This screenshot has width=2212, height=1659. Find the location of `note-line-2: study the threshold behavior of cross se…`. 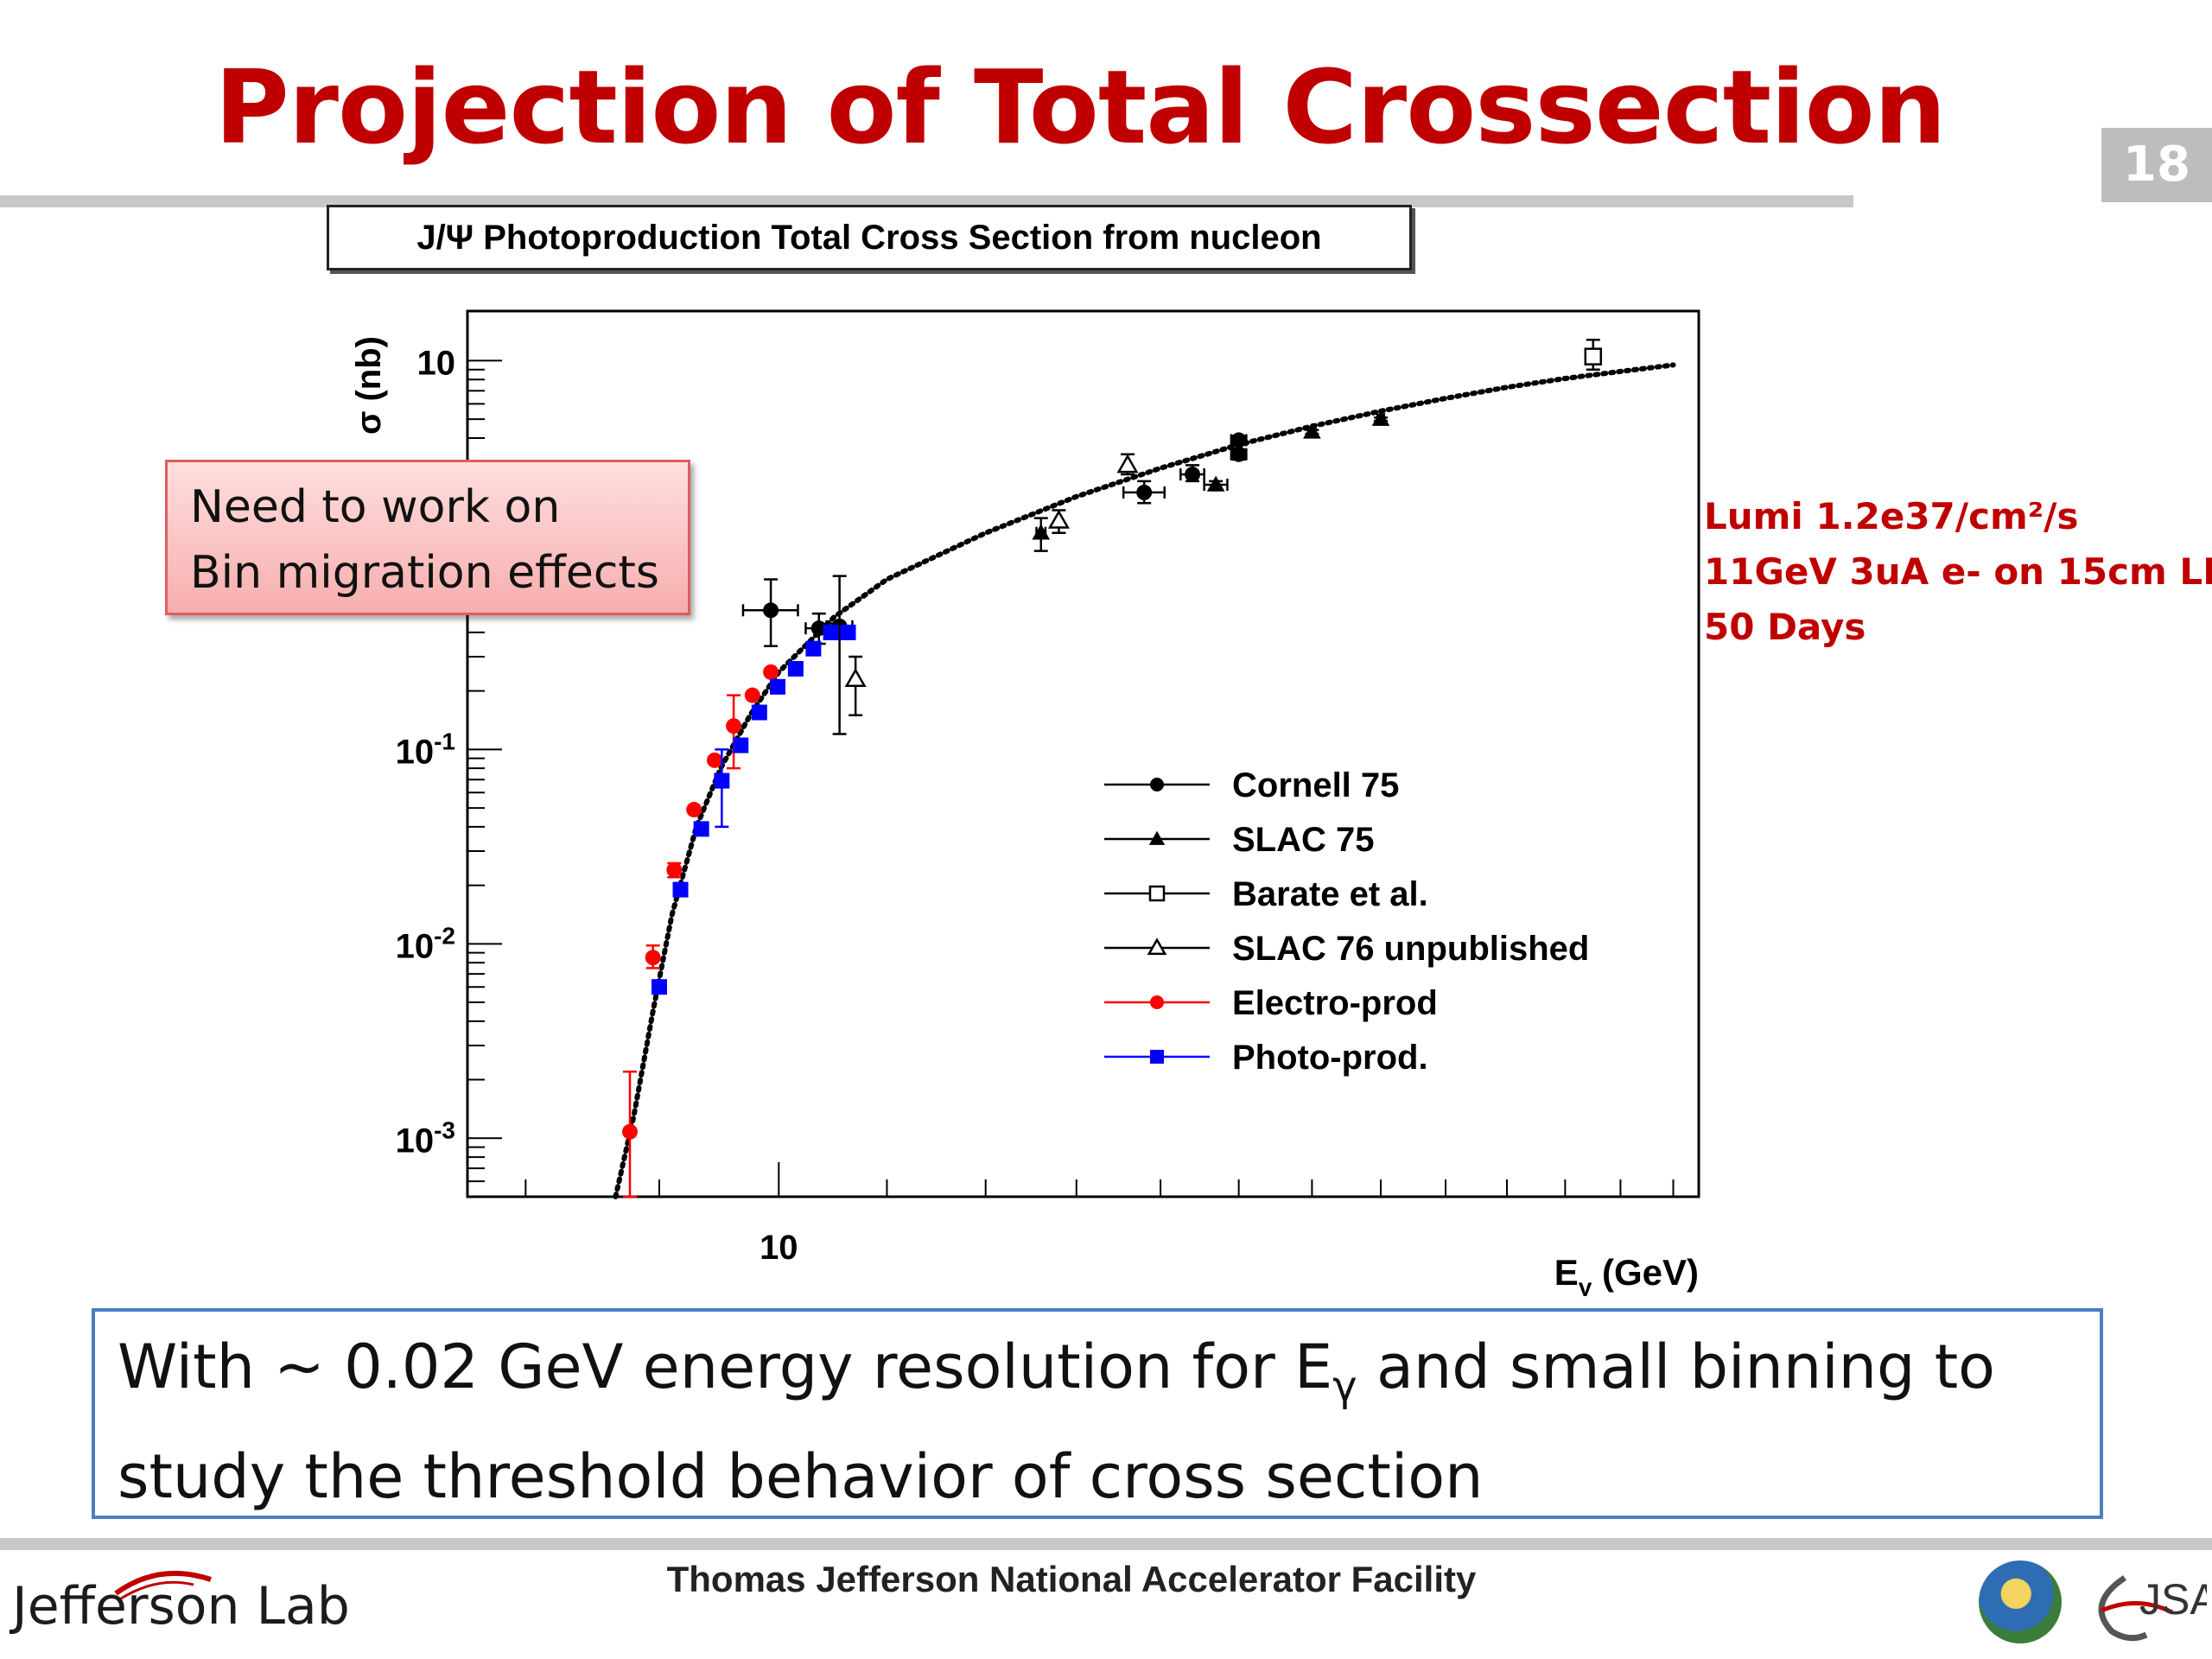

note-line-2: study the threshold behavior of cross se… is located at coordinates (801, 1476).